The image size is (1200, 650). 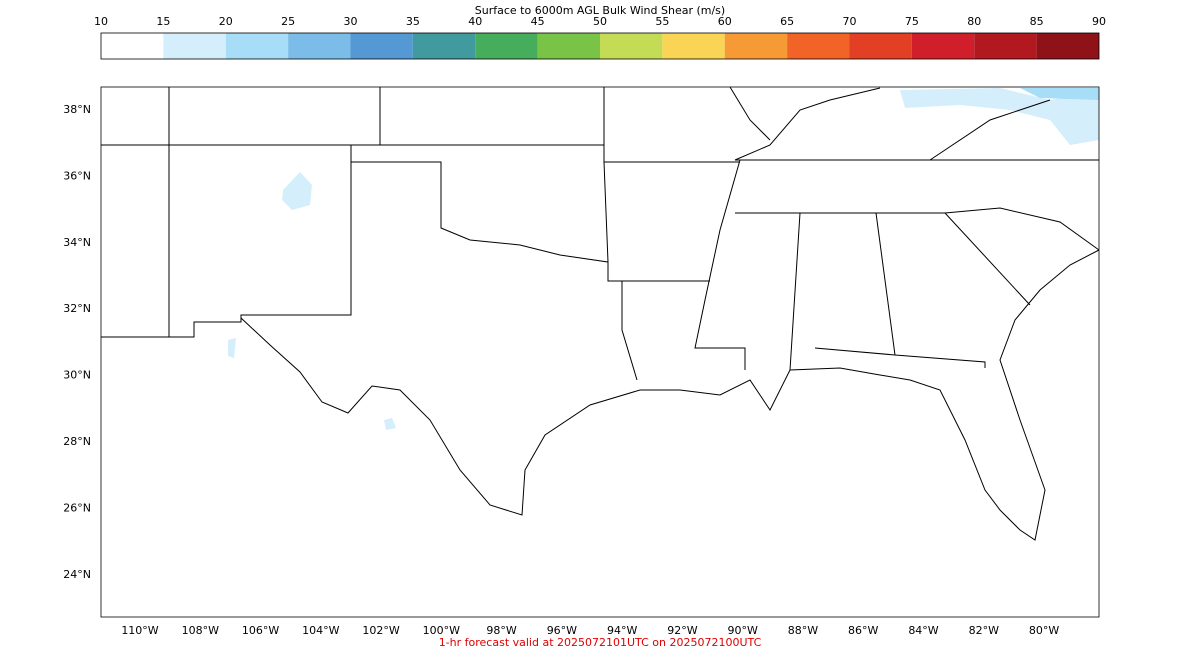 I want to click on lon-label: 92°W, so click(x=682, y=630).